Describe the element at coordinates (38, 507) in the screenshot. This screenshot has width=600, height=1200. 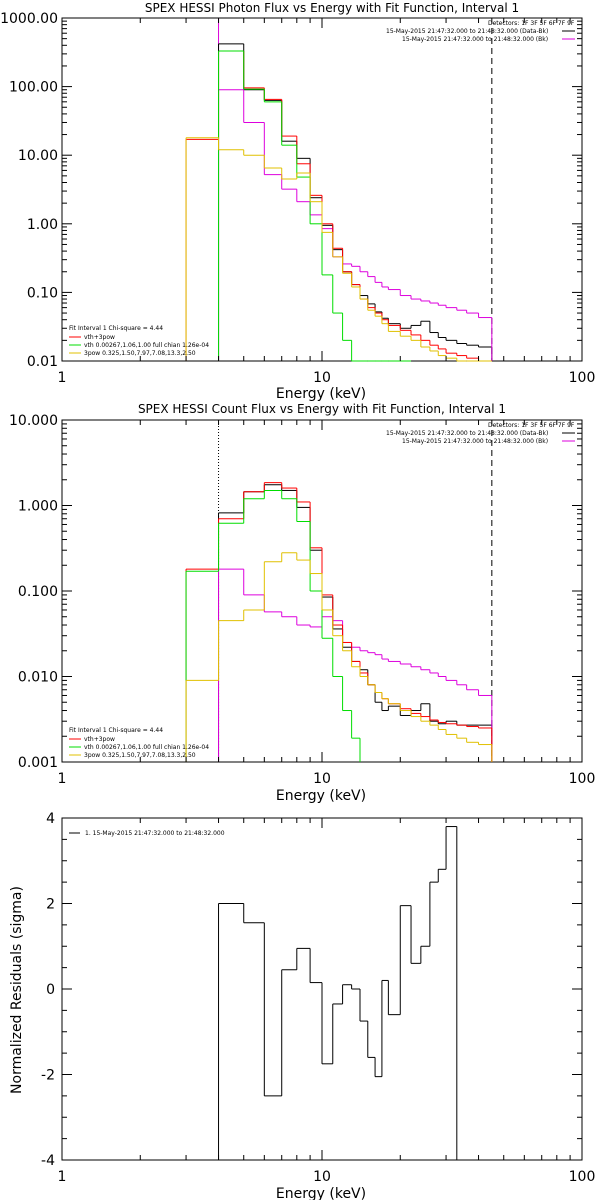
I see `y-tick-label: 1.000` at that location.